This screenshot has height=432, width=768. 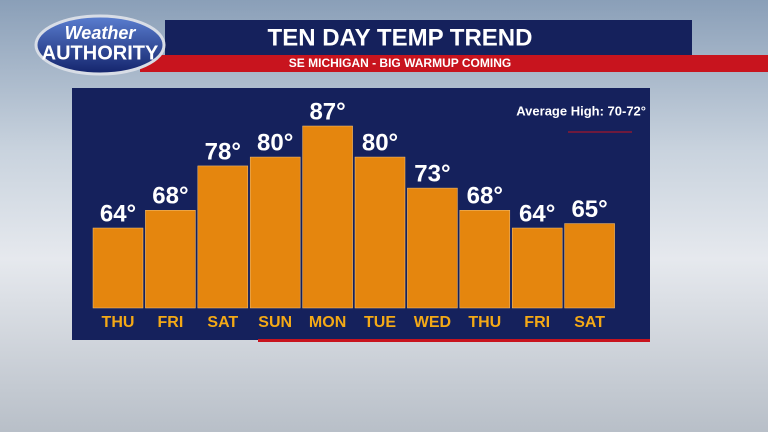 I want to click on value-label: 73°, so click(x=432, y=173).